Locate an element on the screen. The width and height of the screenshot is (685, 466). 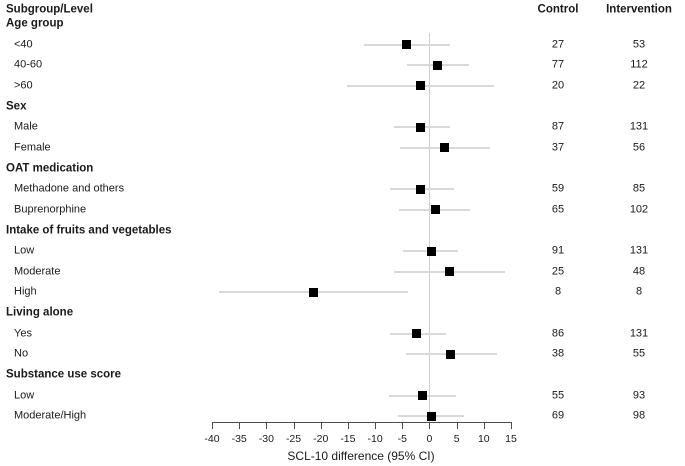
control-count: 55 is located at coordinates (558, 395).